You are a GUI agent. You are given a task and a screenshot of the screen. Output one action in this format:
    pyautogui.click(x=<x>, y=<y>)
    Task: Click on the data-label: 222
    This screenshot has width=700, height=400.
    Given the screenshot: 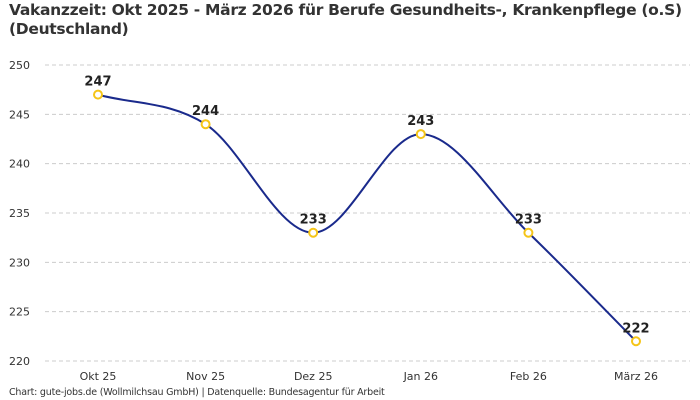 What is the action you would take?
    pyautogui.click(x=635, y=328)
    